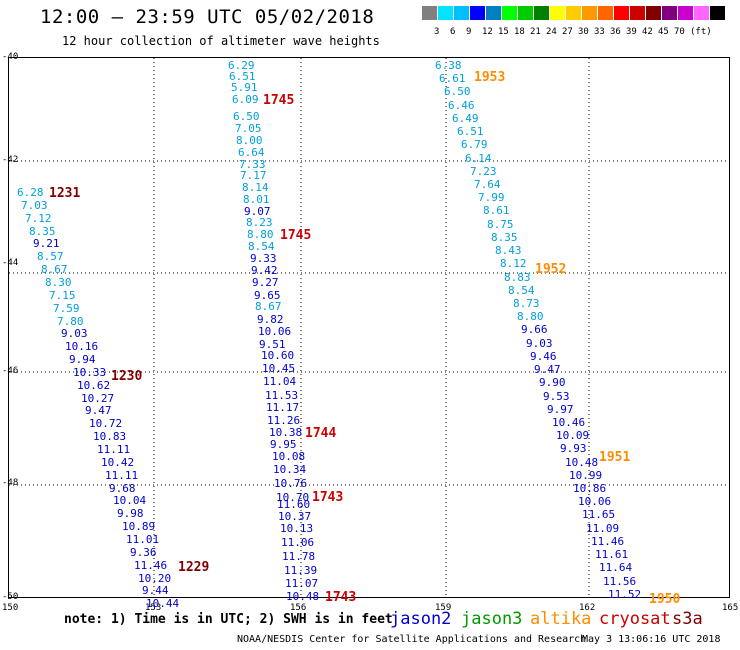  What do you see at coordinates (490, 77) in the screenshot?
I see `pass-time-label: 1953` at bounding box center [490, 77].